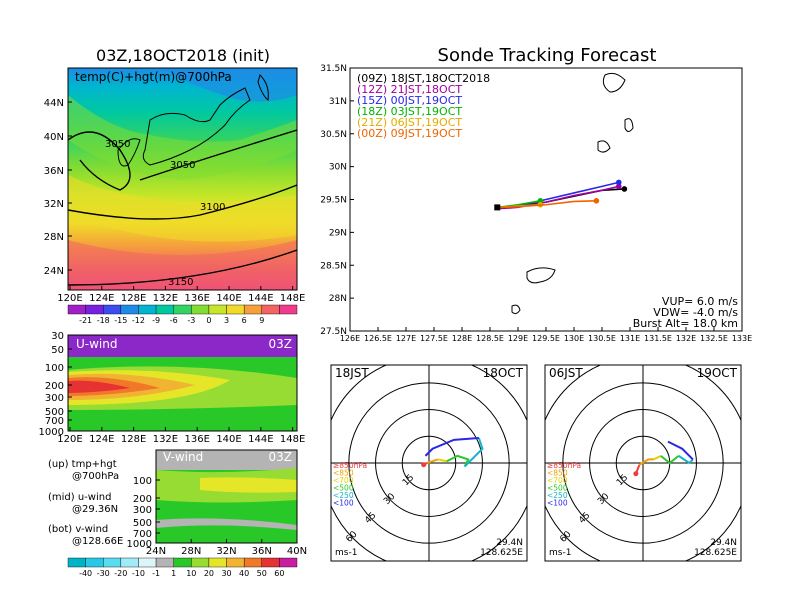 Image resolution: width=792 pixels, height=616 pixels. Describe the element at coordinates (191, 320) in the screenshot. I see `colorbar-tick: -3` at that location.